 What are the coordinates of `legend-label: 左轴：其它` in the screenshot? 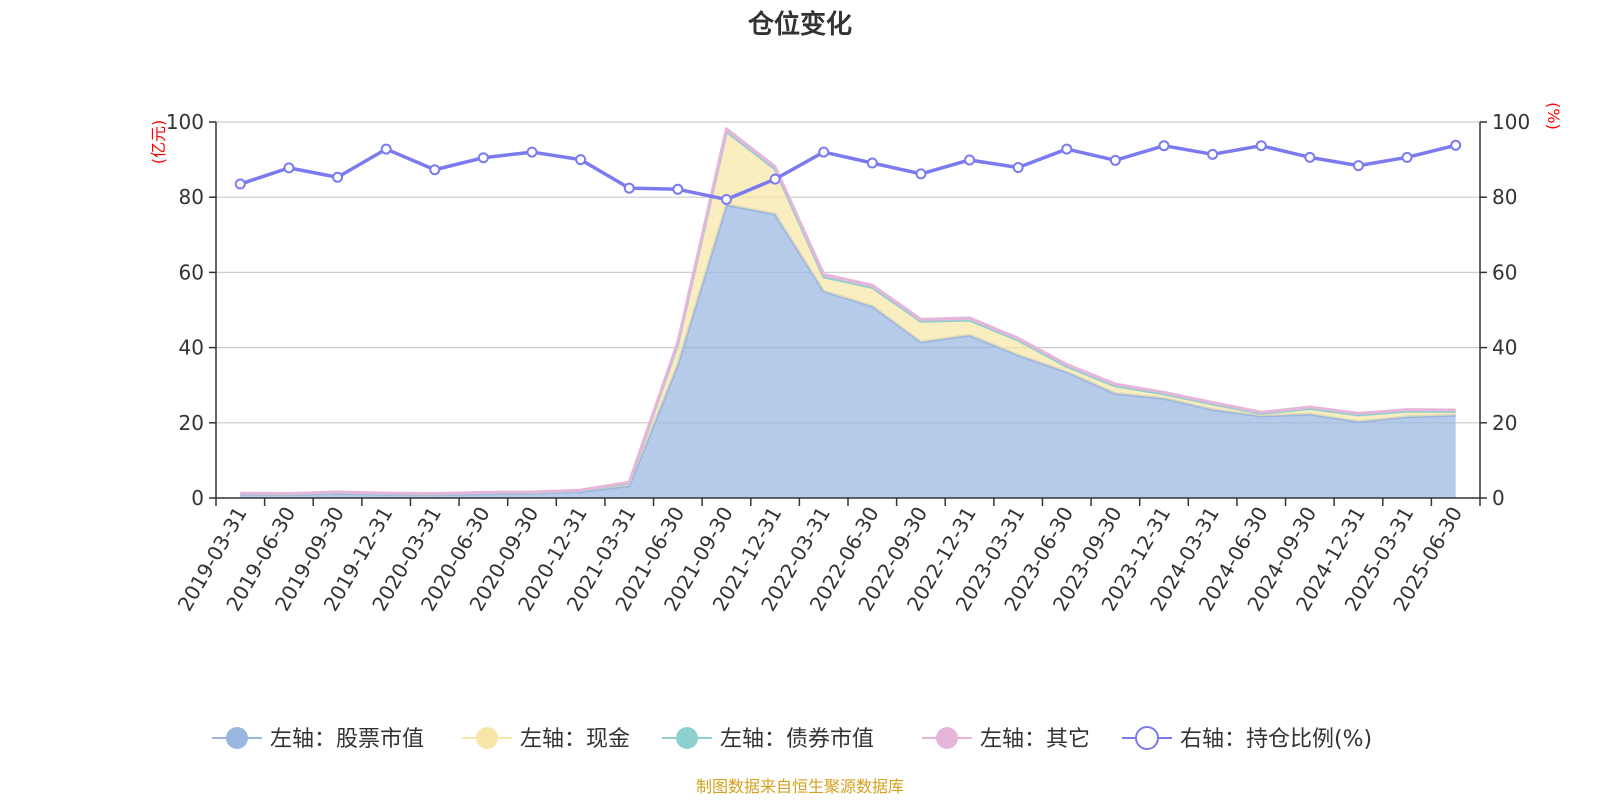 It's located at (1035, 739).